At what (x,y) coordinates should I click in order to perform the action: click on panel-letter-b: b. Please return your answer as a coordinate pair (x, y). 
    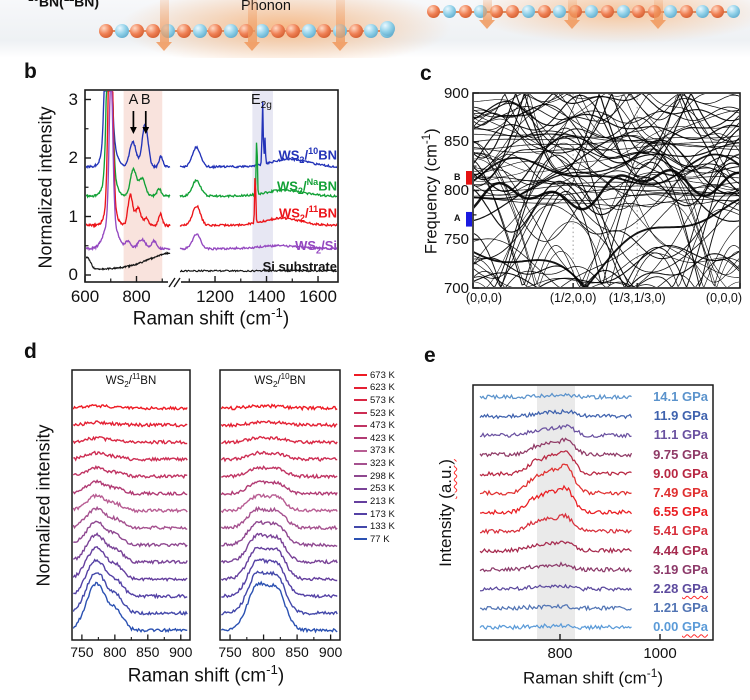
    Looking at the image, I should click on (30, 71).